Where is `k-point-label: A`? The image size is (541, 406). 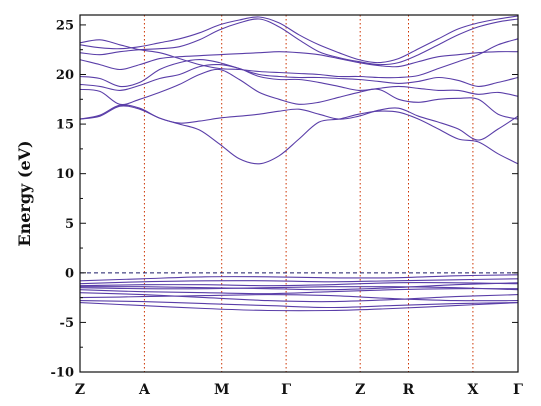
k-point-label: A is located at coordinates (144, 390).